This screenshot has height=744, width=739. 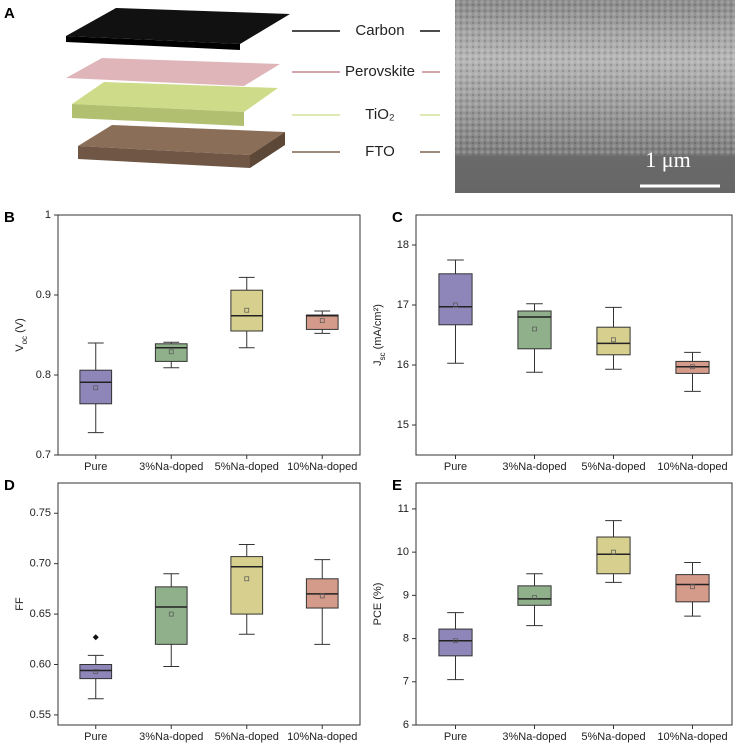 What do you see at coordinates (403, 552) in the screenshot?
I see `y-tick-label: 10` at bounding box center [403, 552].